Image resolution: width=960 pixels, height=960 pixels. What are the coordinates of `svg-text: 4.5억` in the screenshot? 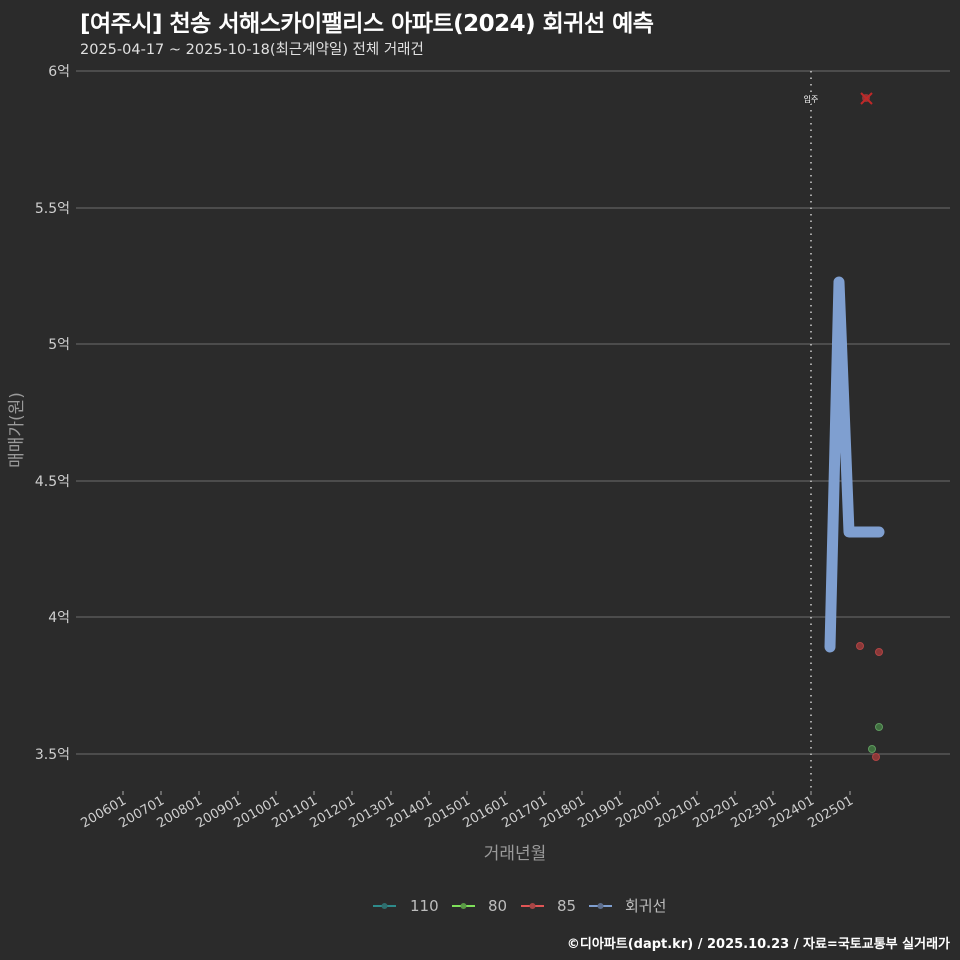 It's located at (52, 482).